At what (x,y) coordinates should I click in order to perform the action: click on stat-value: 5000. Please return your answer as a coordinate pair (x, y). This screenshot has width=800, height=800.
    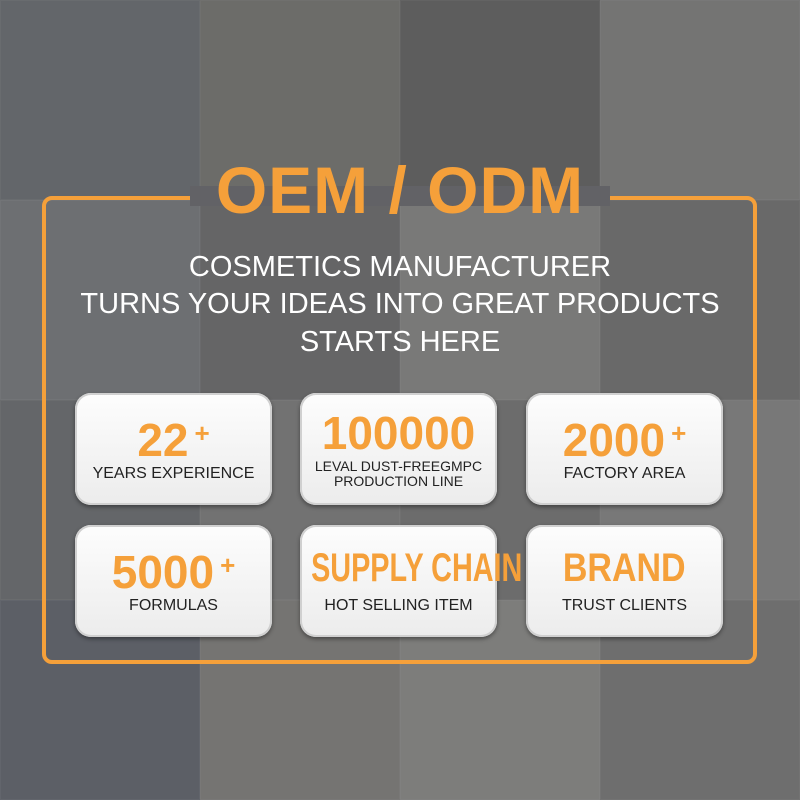
    Looking at the image, I should click on (163, 572).